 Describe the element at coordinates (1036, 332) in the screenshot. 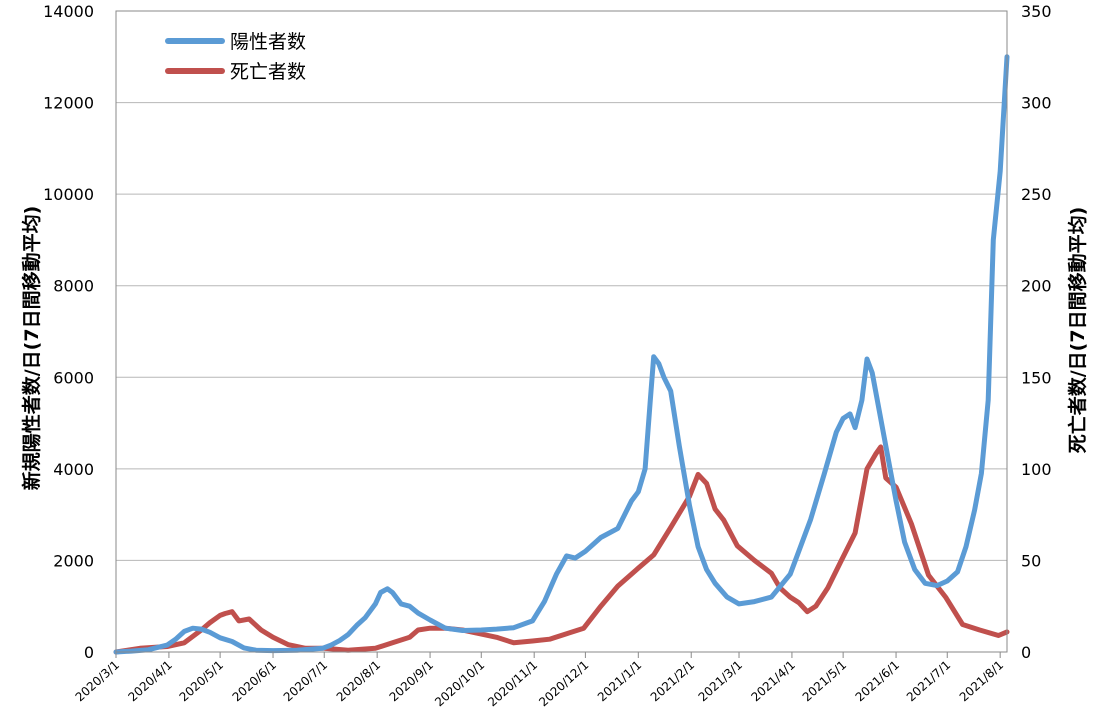

I see `right-y-ticks: 0 50 100 150 200 250 300 350` at that location.